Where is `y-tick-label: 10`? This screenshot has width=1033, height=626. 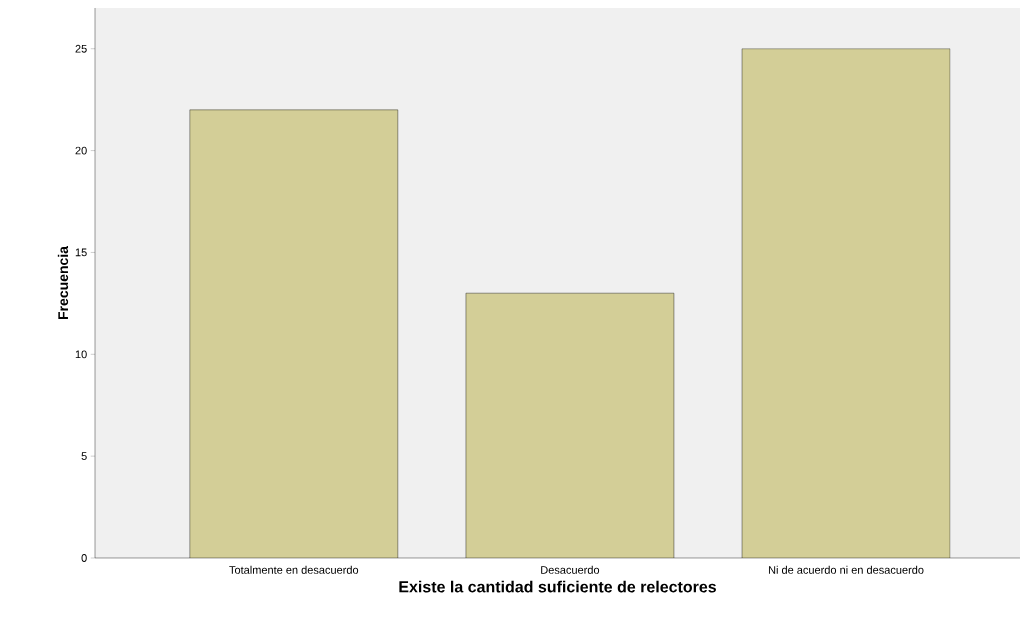 y-tick-label: 10 is located at coordinates (81, 354).